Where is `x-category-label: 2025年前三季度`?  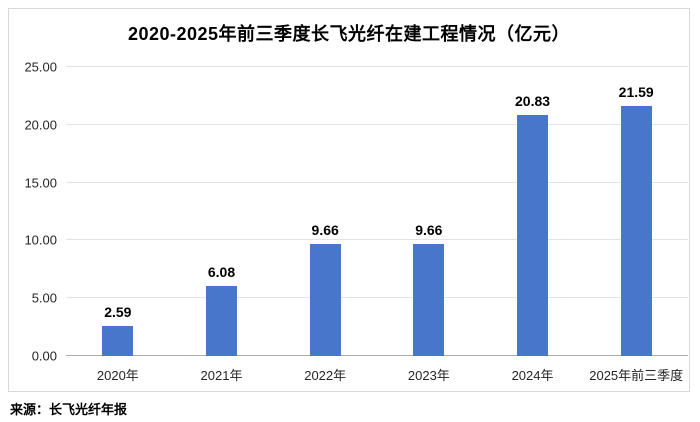
x-category-label: 2025年前三季度 is located at coordinates (636, 375).